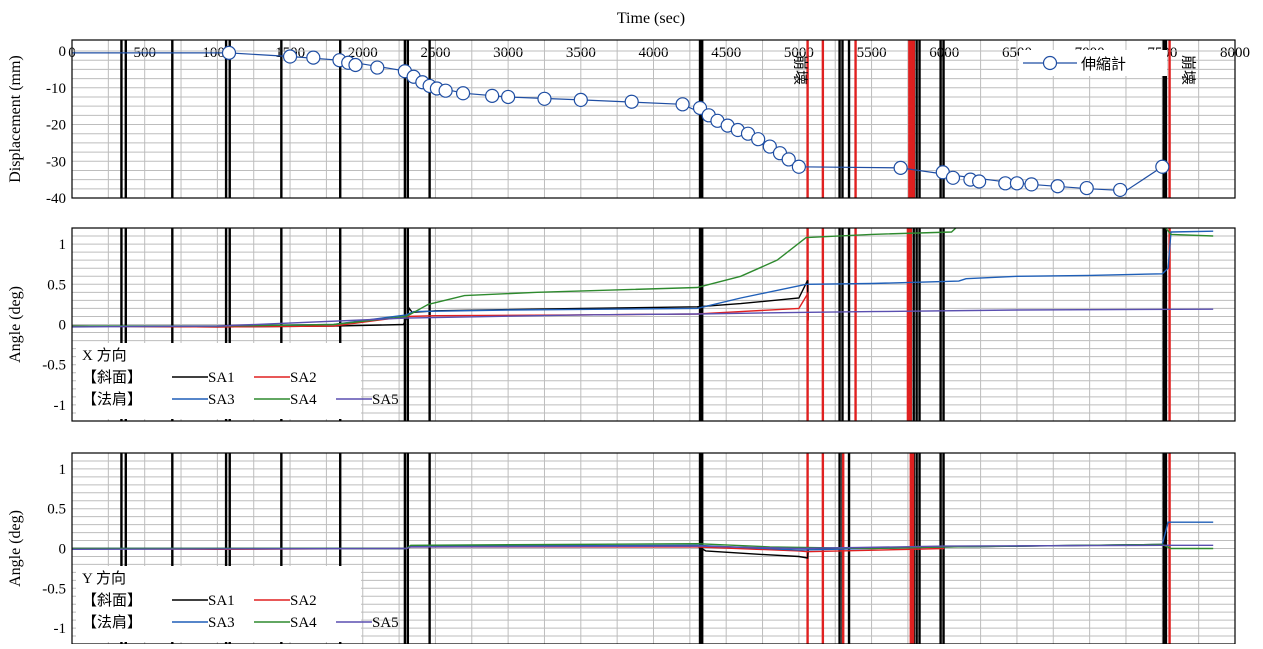 This screenshot has width=1263, height=649. I want to click on y-axis-title: Displacement (mm), so click(15, 119).